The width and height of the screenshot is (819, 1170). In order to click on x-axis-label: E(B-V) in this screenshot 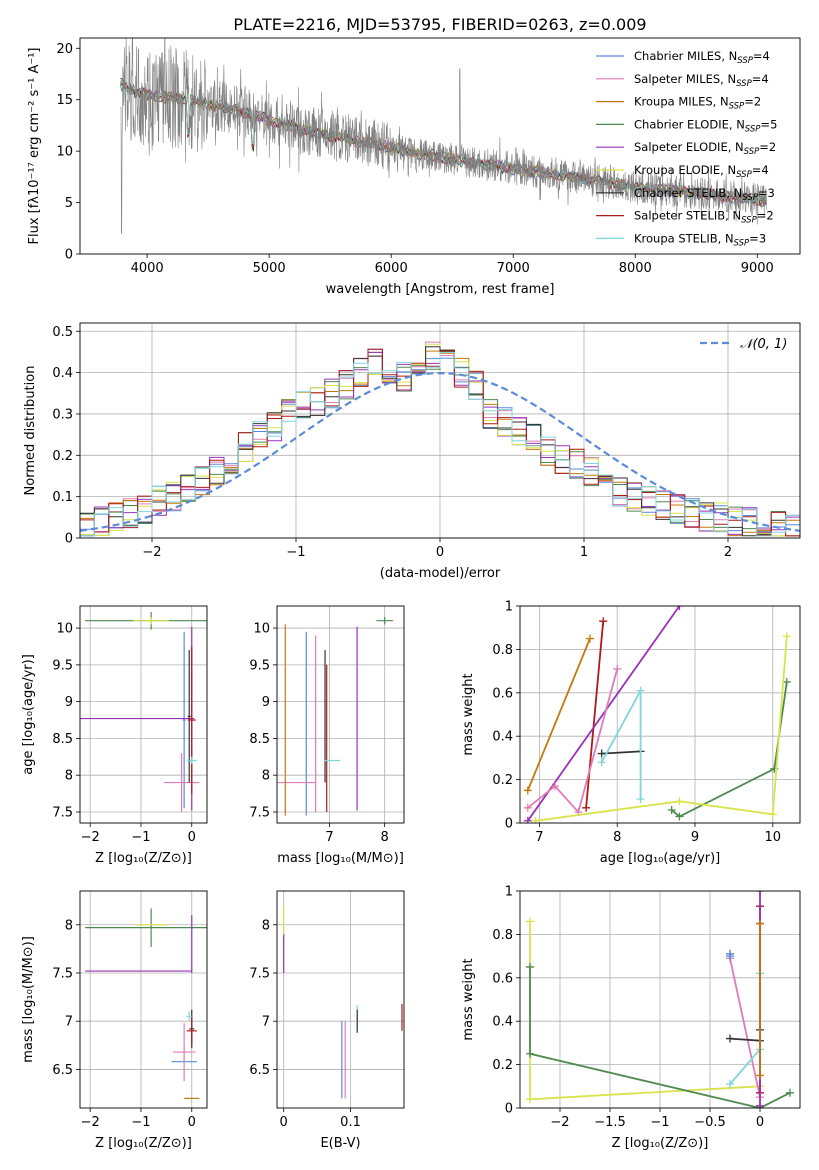, I will do `click(340, 1143)`.